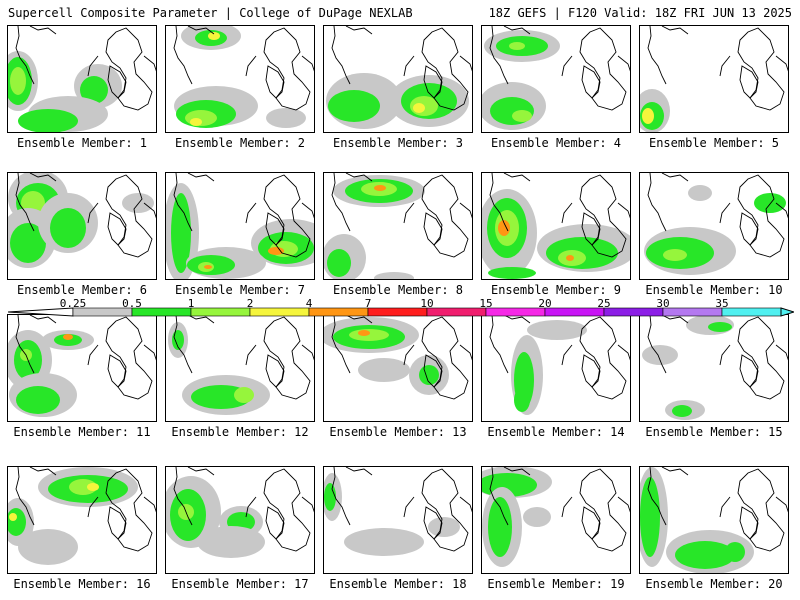  What do you see at coordinates (250, 303) in the screenshot?
I see `colorbar-level-label: 2` at bounding box center [250, 303].